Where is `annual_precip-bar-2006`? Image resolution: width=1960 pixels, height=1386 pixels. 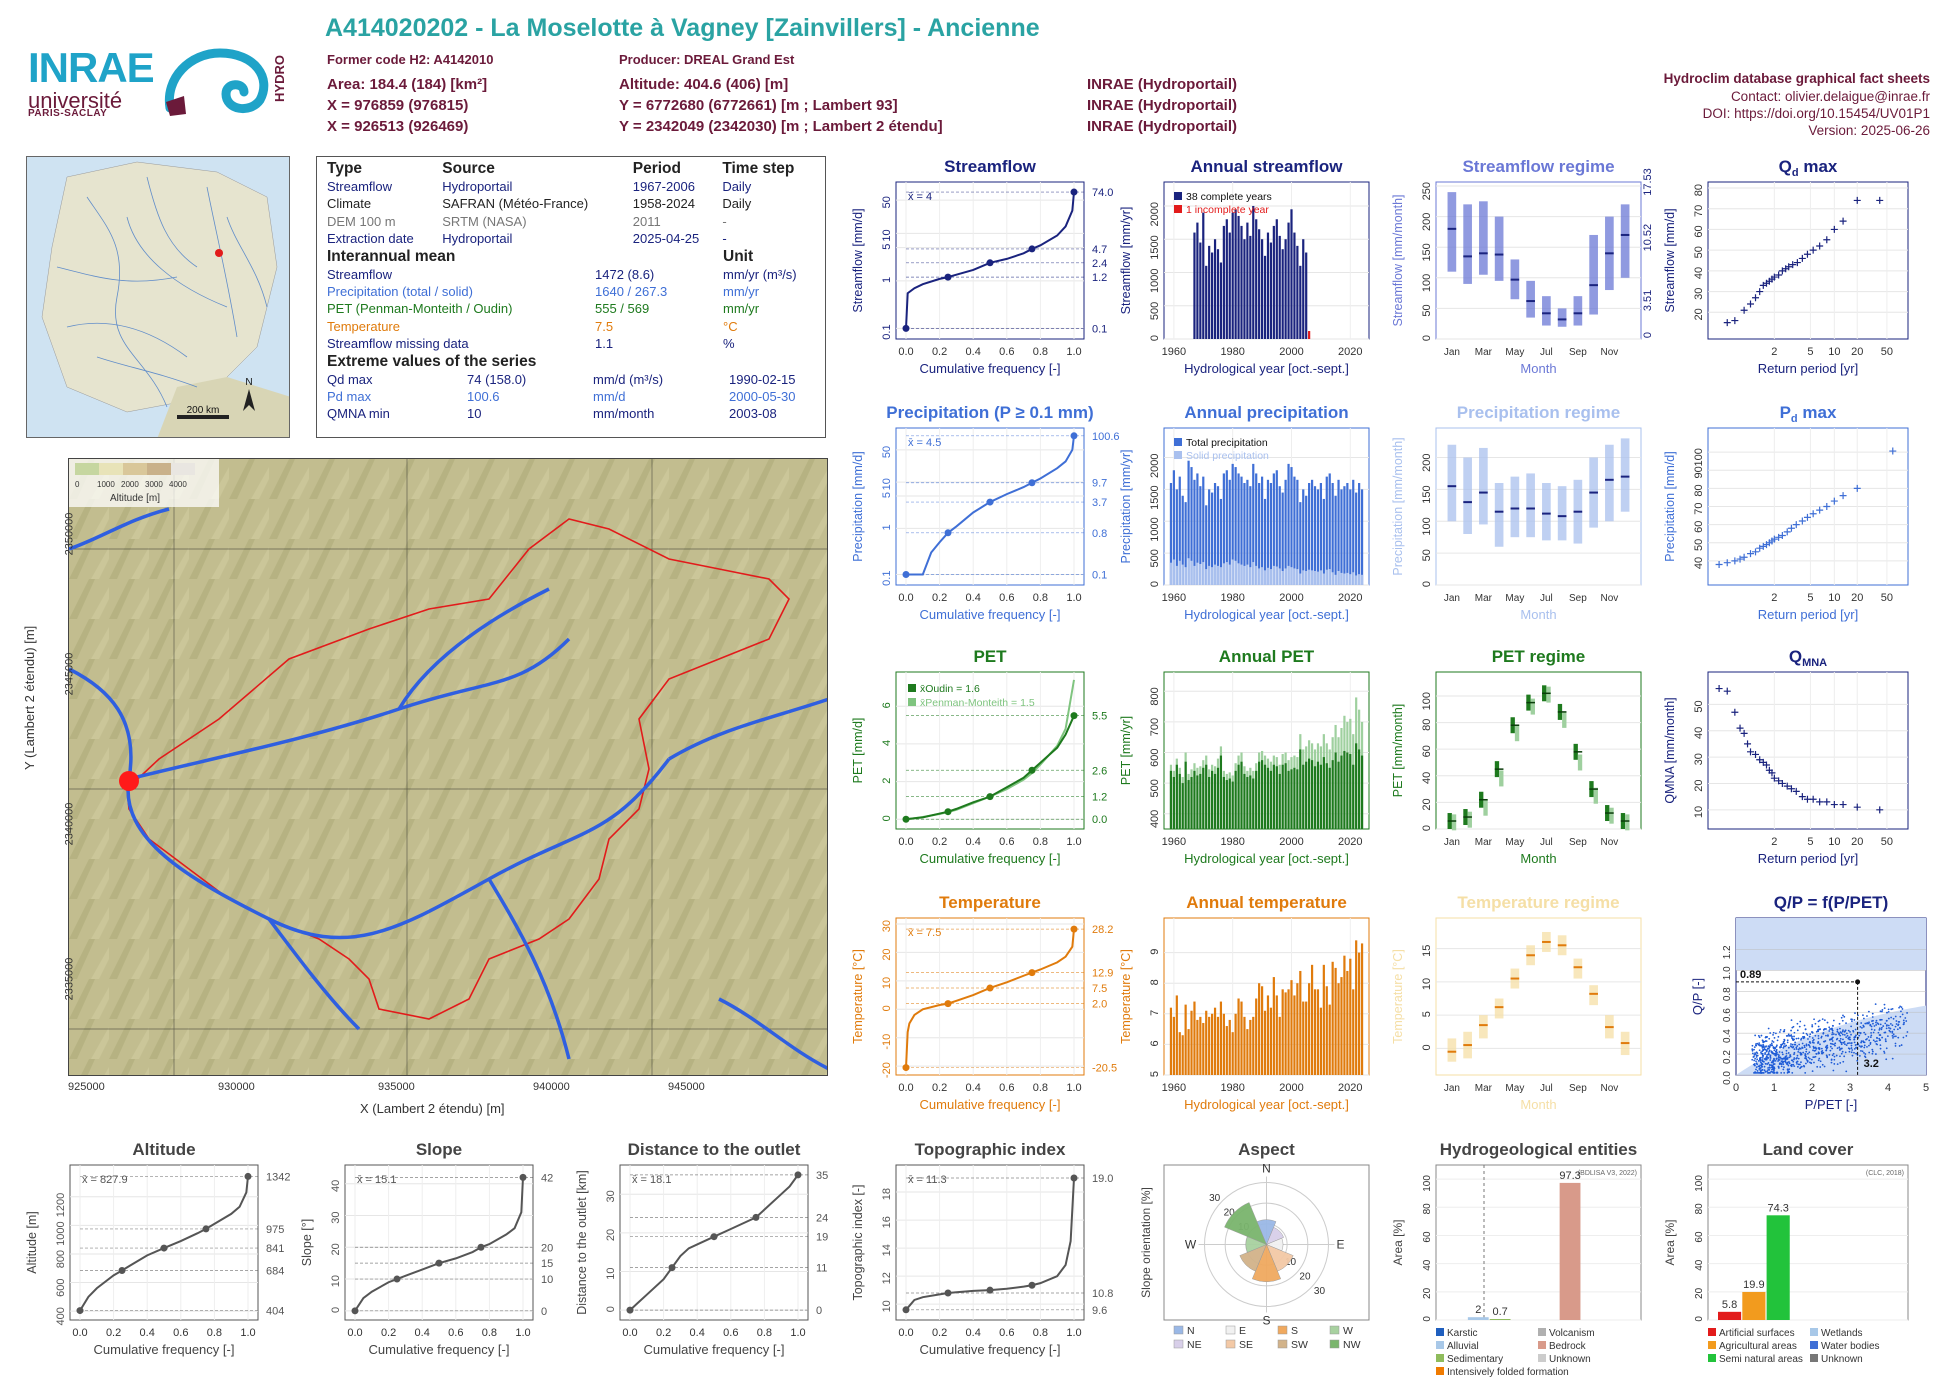
annual_precip-bar-2006 is located at coordinates (1309, 534).